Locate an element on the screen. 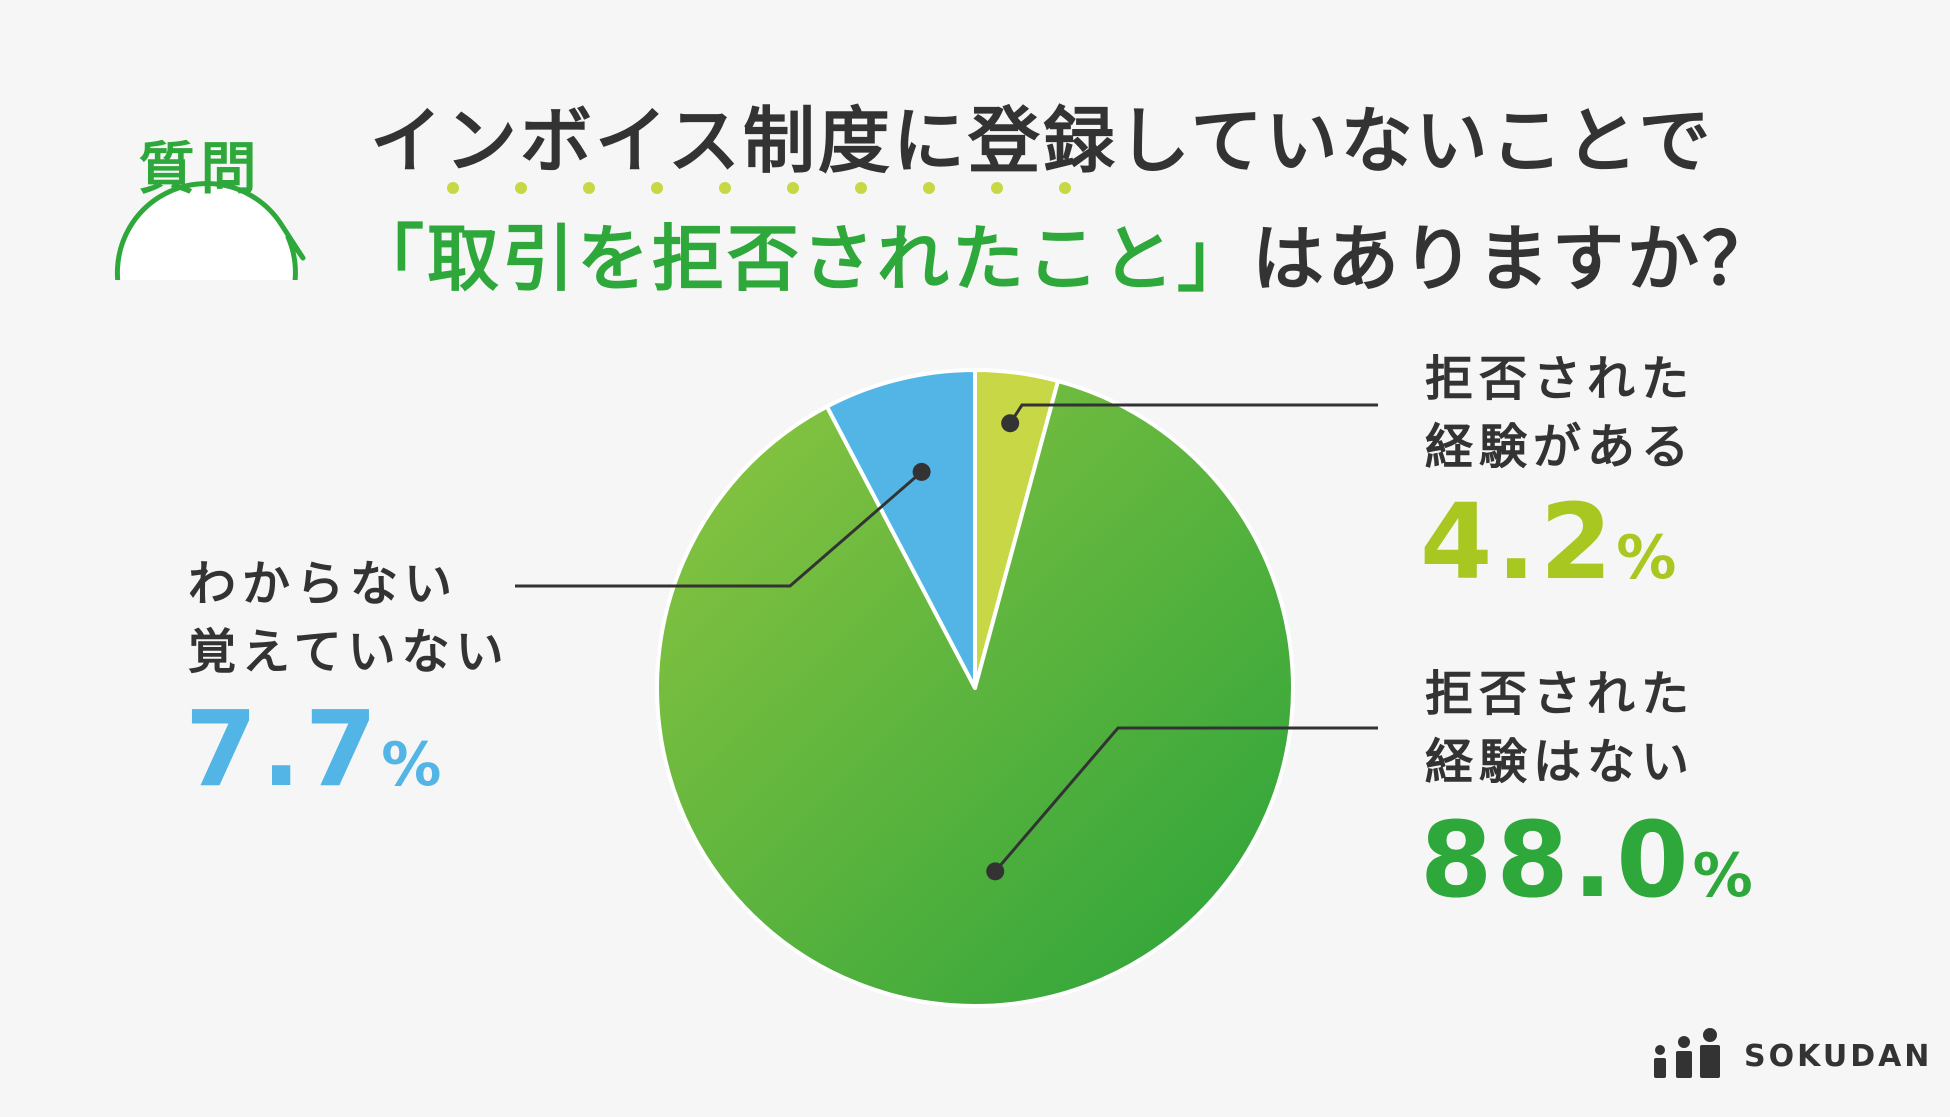  sokudan-logo: SOKUDAN is located at coordinates (1791, 1056).